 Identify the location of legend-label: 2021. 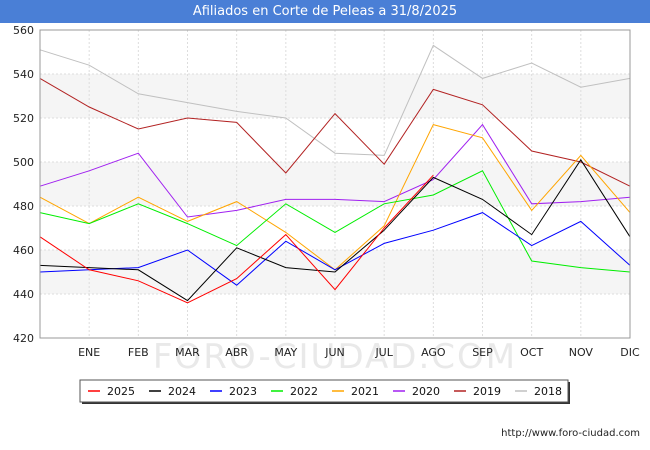
(365, 391).